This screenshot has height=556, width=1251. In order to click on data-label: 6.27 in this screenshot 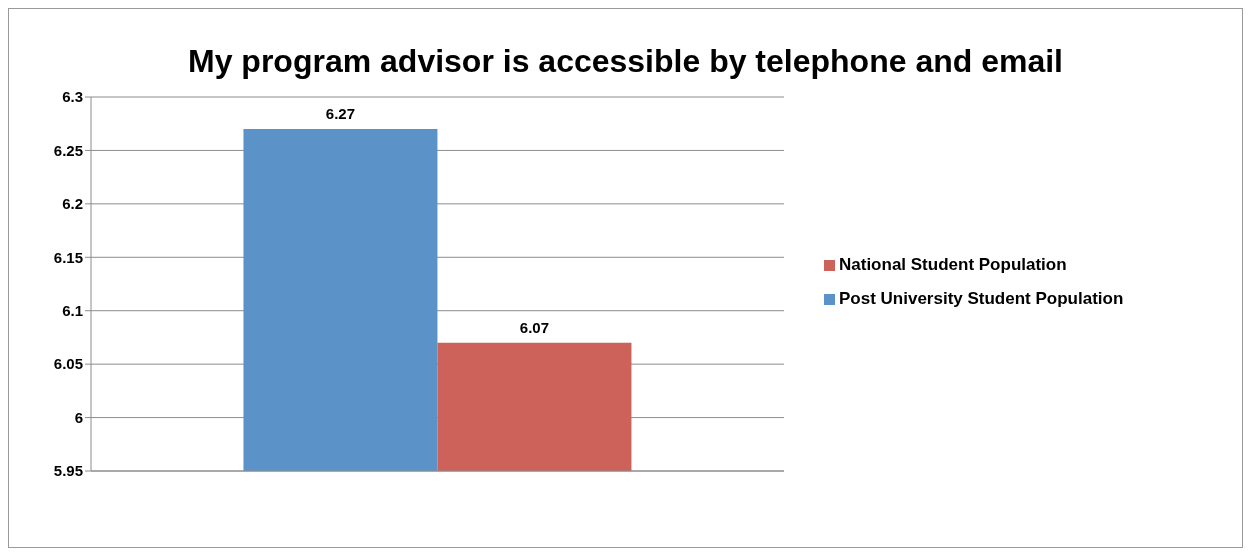, I will do `click(340, 114)`.